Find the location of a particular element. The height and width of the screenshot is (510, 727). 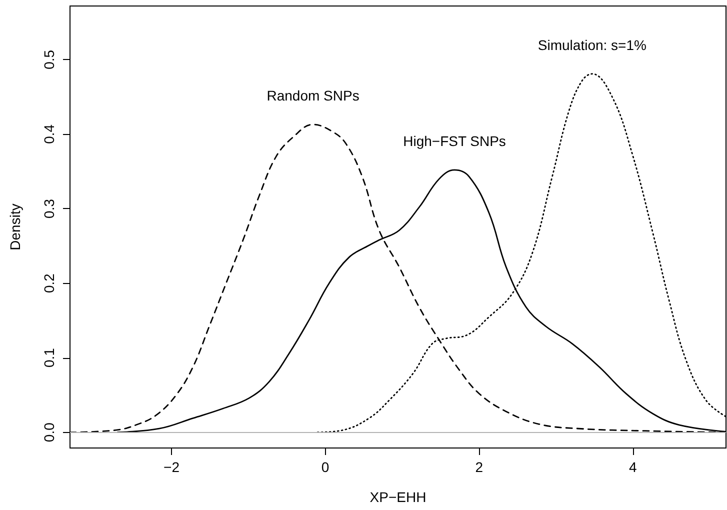

text: Random SNPs is located at coordinates (313, 96).